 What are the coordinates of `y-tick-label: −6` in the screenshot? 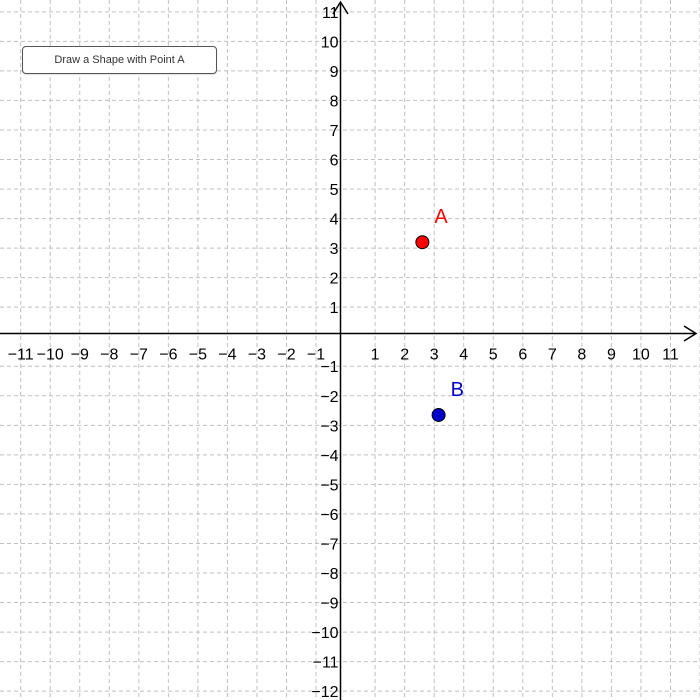 It's located at (329, 515).